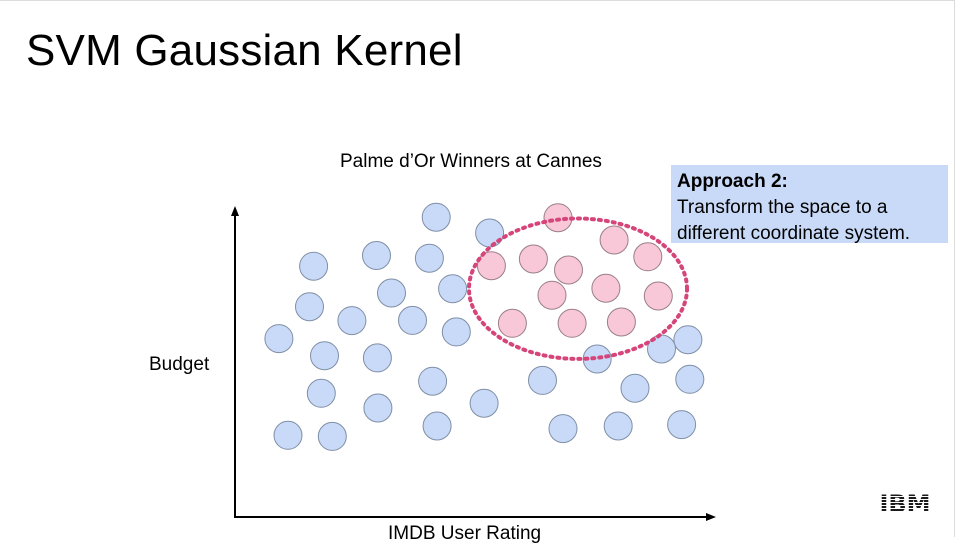 This screenshot has height=545, width=956. What do you see at coordinates (471, 161) in the screenshot?
I see `chart-title: Palme d’Or Winners at Cannes` at bounding box center [471, 161].